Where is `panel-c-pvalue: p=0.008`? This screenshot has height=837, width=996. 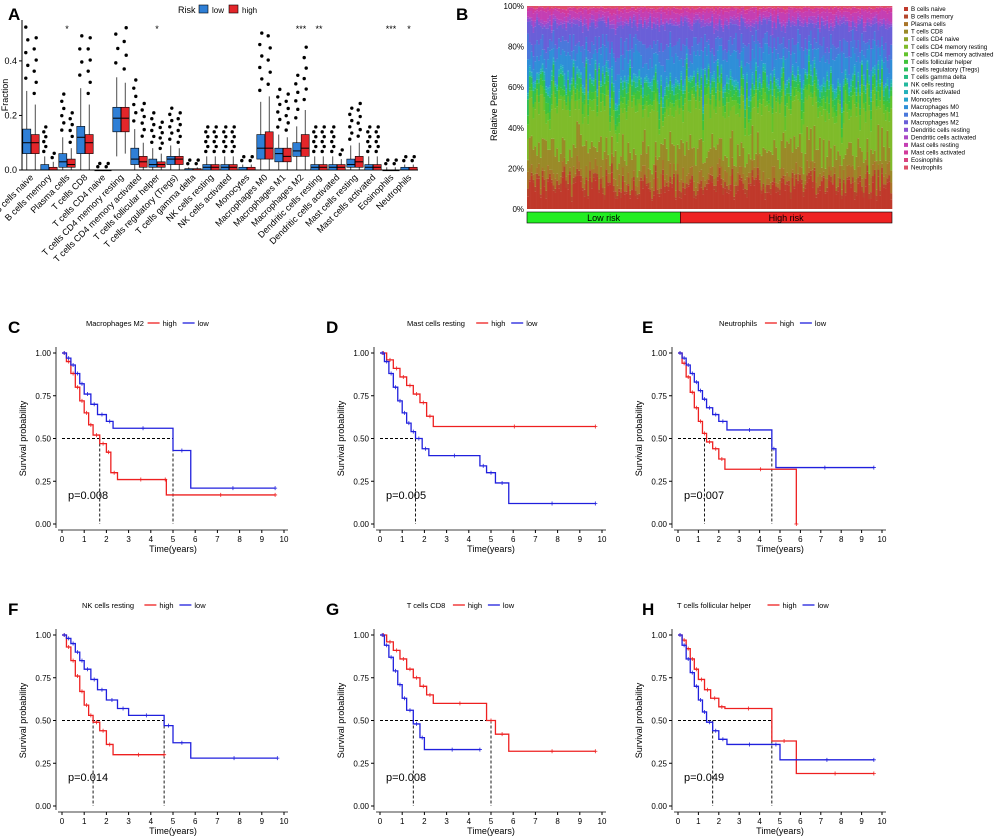 panel-c-pvalue: p=0.008 is located at coordinates (88, 496).